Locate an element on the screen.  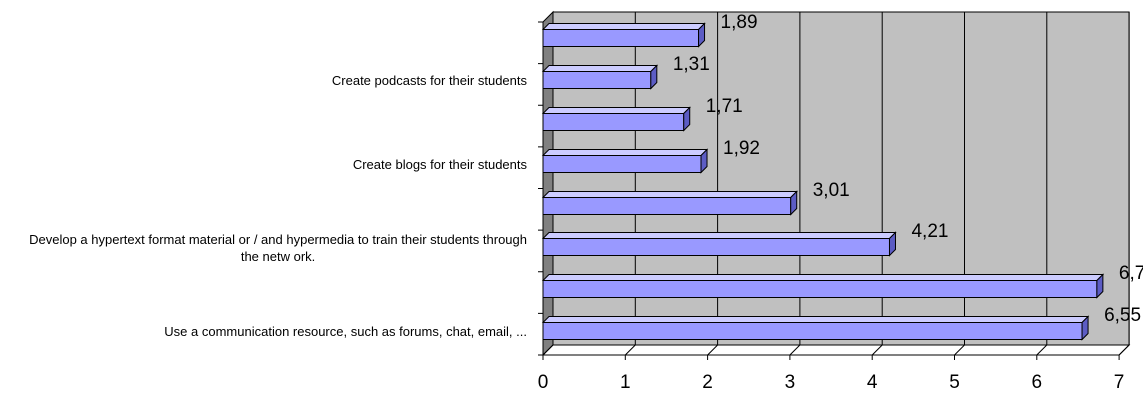
x-tick-label: 7 is located at coordinates (1119, 382).